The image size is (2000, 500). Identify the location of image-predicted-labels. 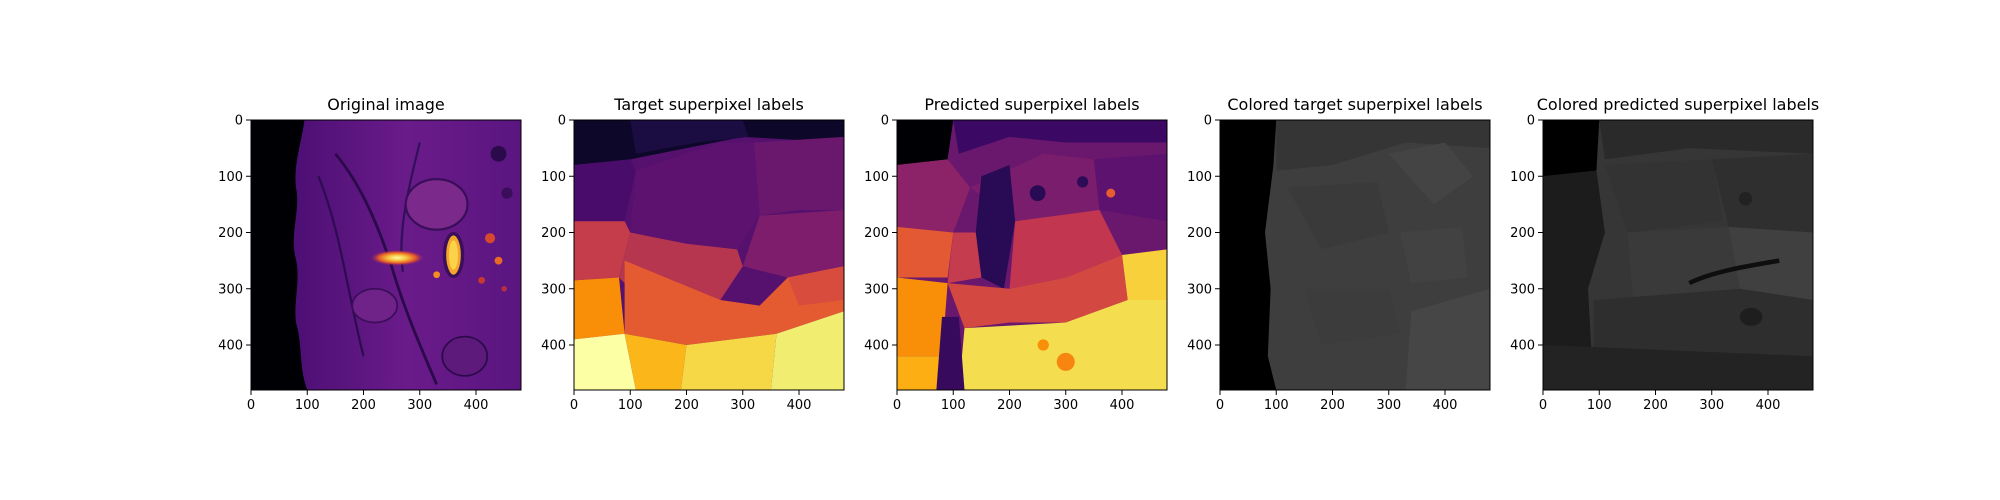
(1032, 255).